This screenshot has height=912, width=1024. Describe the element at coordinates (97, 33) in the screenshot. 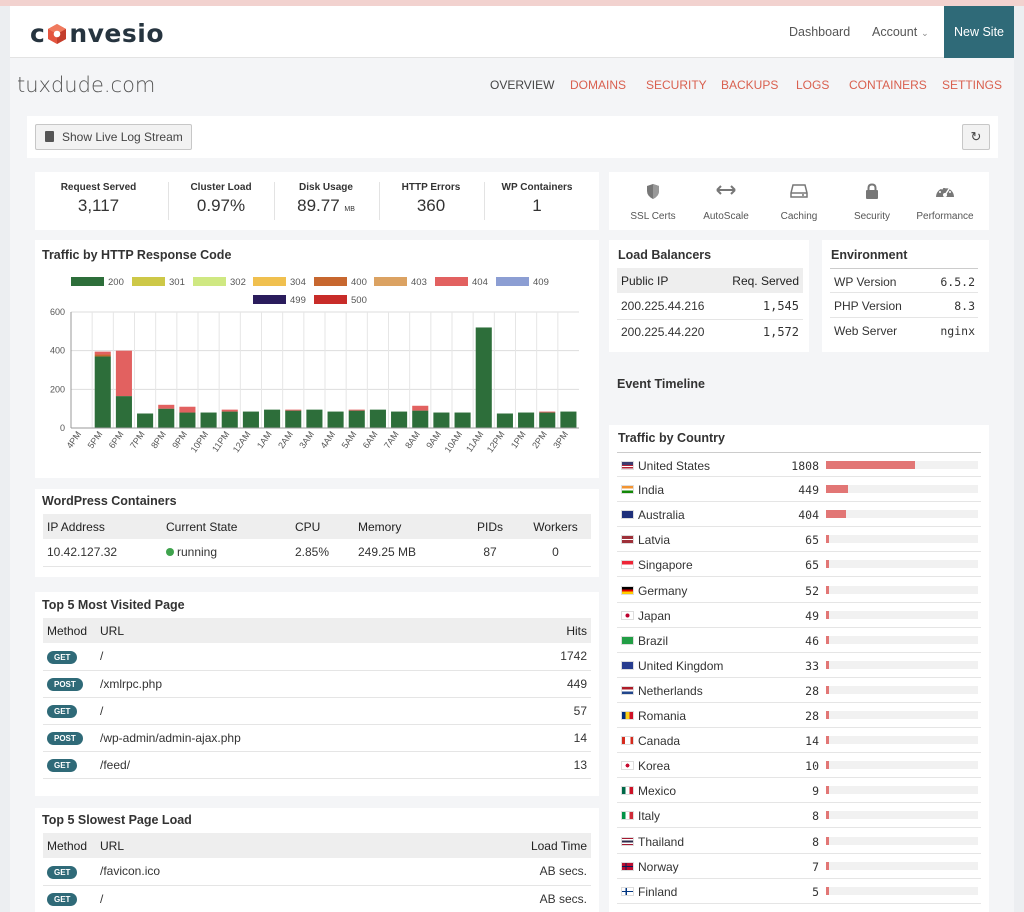

I see `convesio-logo: c nvesio` at that location.